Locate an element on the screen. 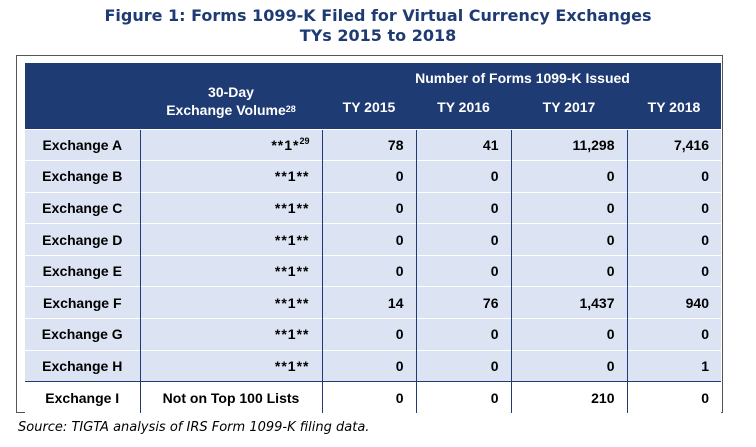 The image size is (756, 447). year-header-2018: TY 2018 is located at coordinates (674, 107).